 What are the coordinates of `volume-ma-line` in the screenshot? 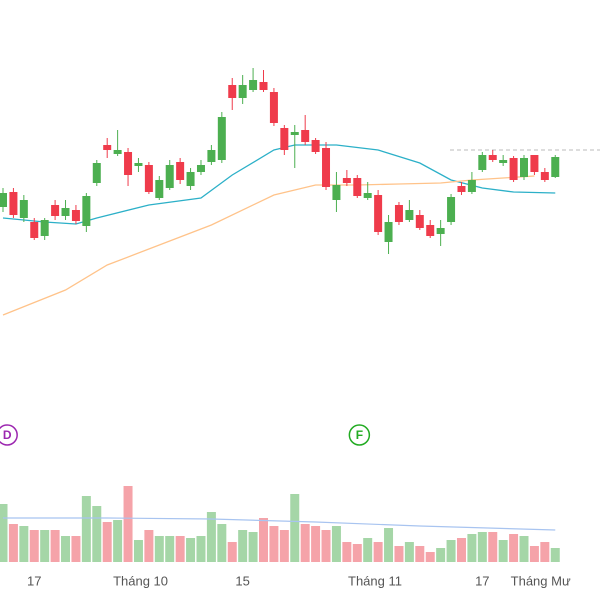 It's located at (279, 524).